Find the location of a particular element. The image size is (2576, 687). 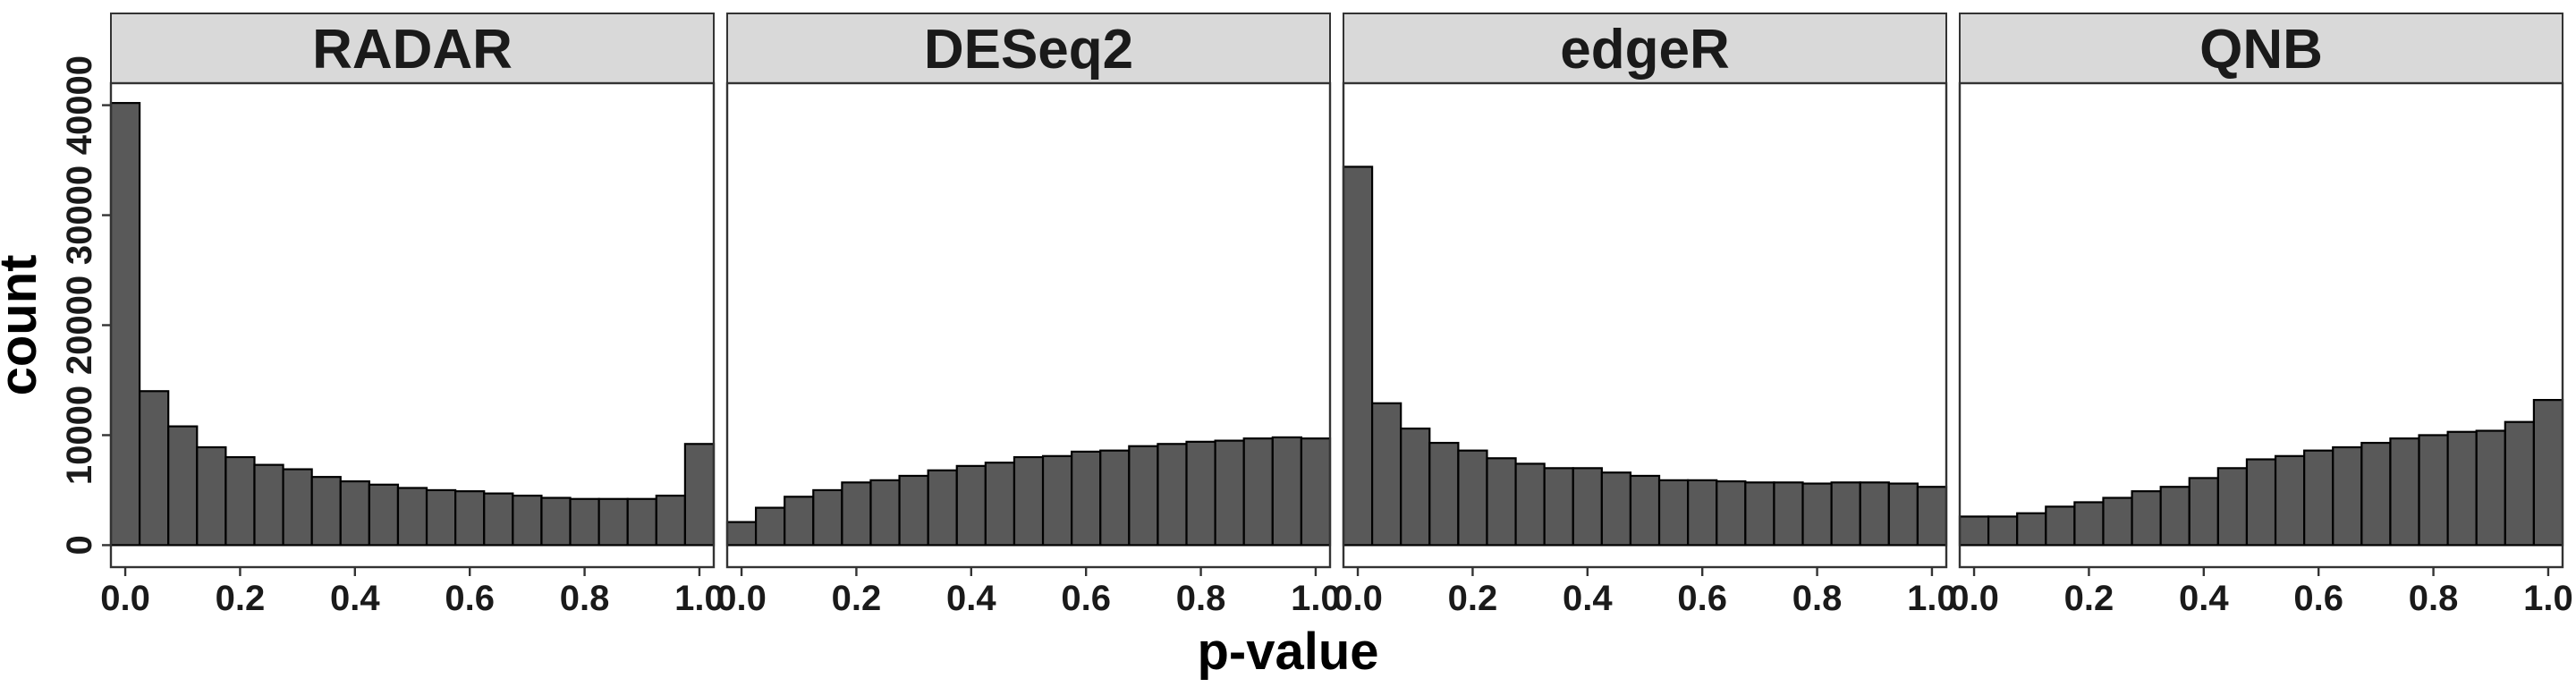

y-tick-label: 30000 is located at coordinates (79, 215).